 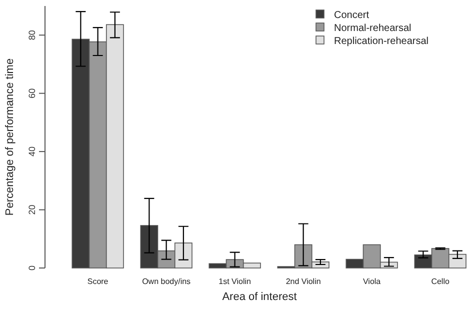 I want to click on x-tick-label: Own body/ins, so click(x=166, y=281).